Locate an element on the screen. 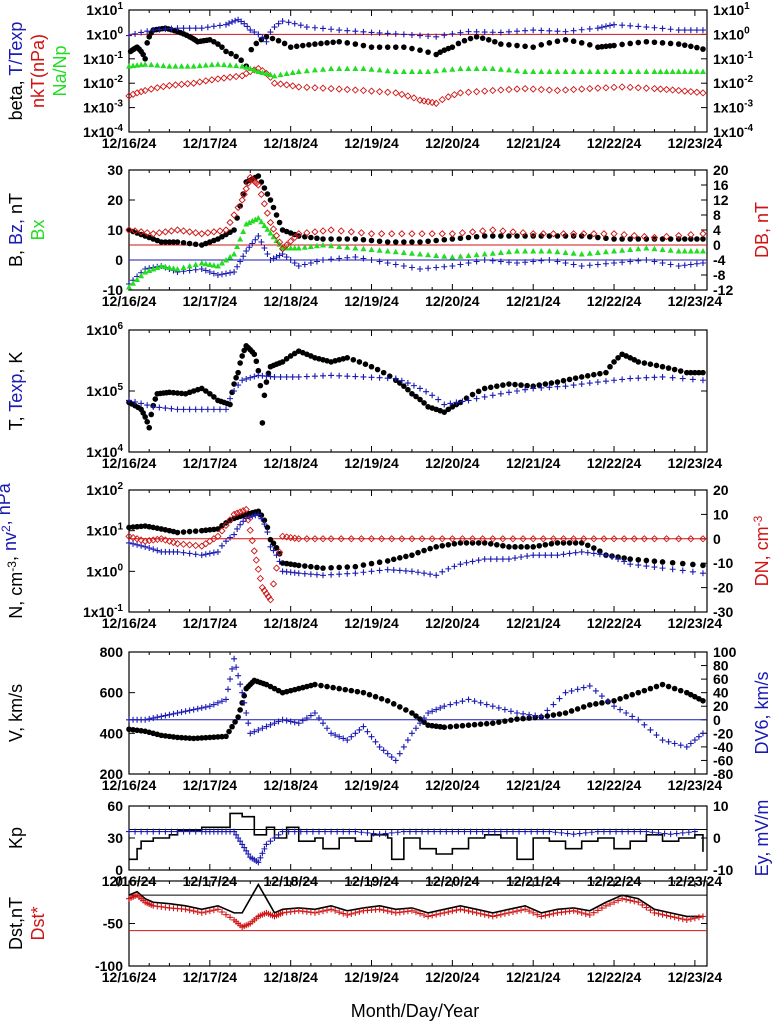 This screenshot has width=783, height=1024. y-right-tick-label: -30 is located at coordinates (723, 612).